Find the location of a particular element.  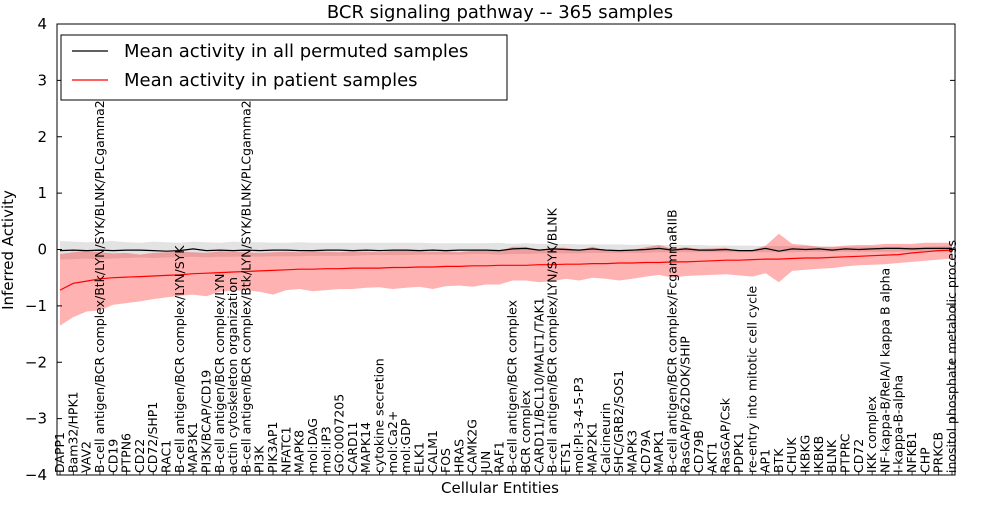

category-label: CD22 is located at coordinates (139, 456).